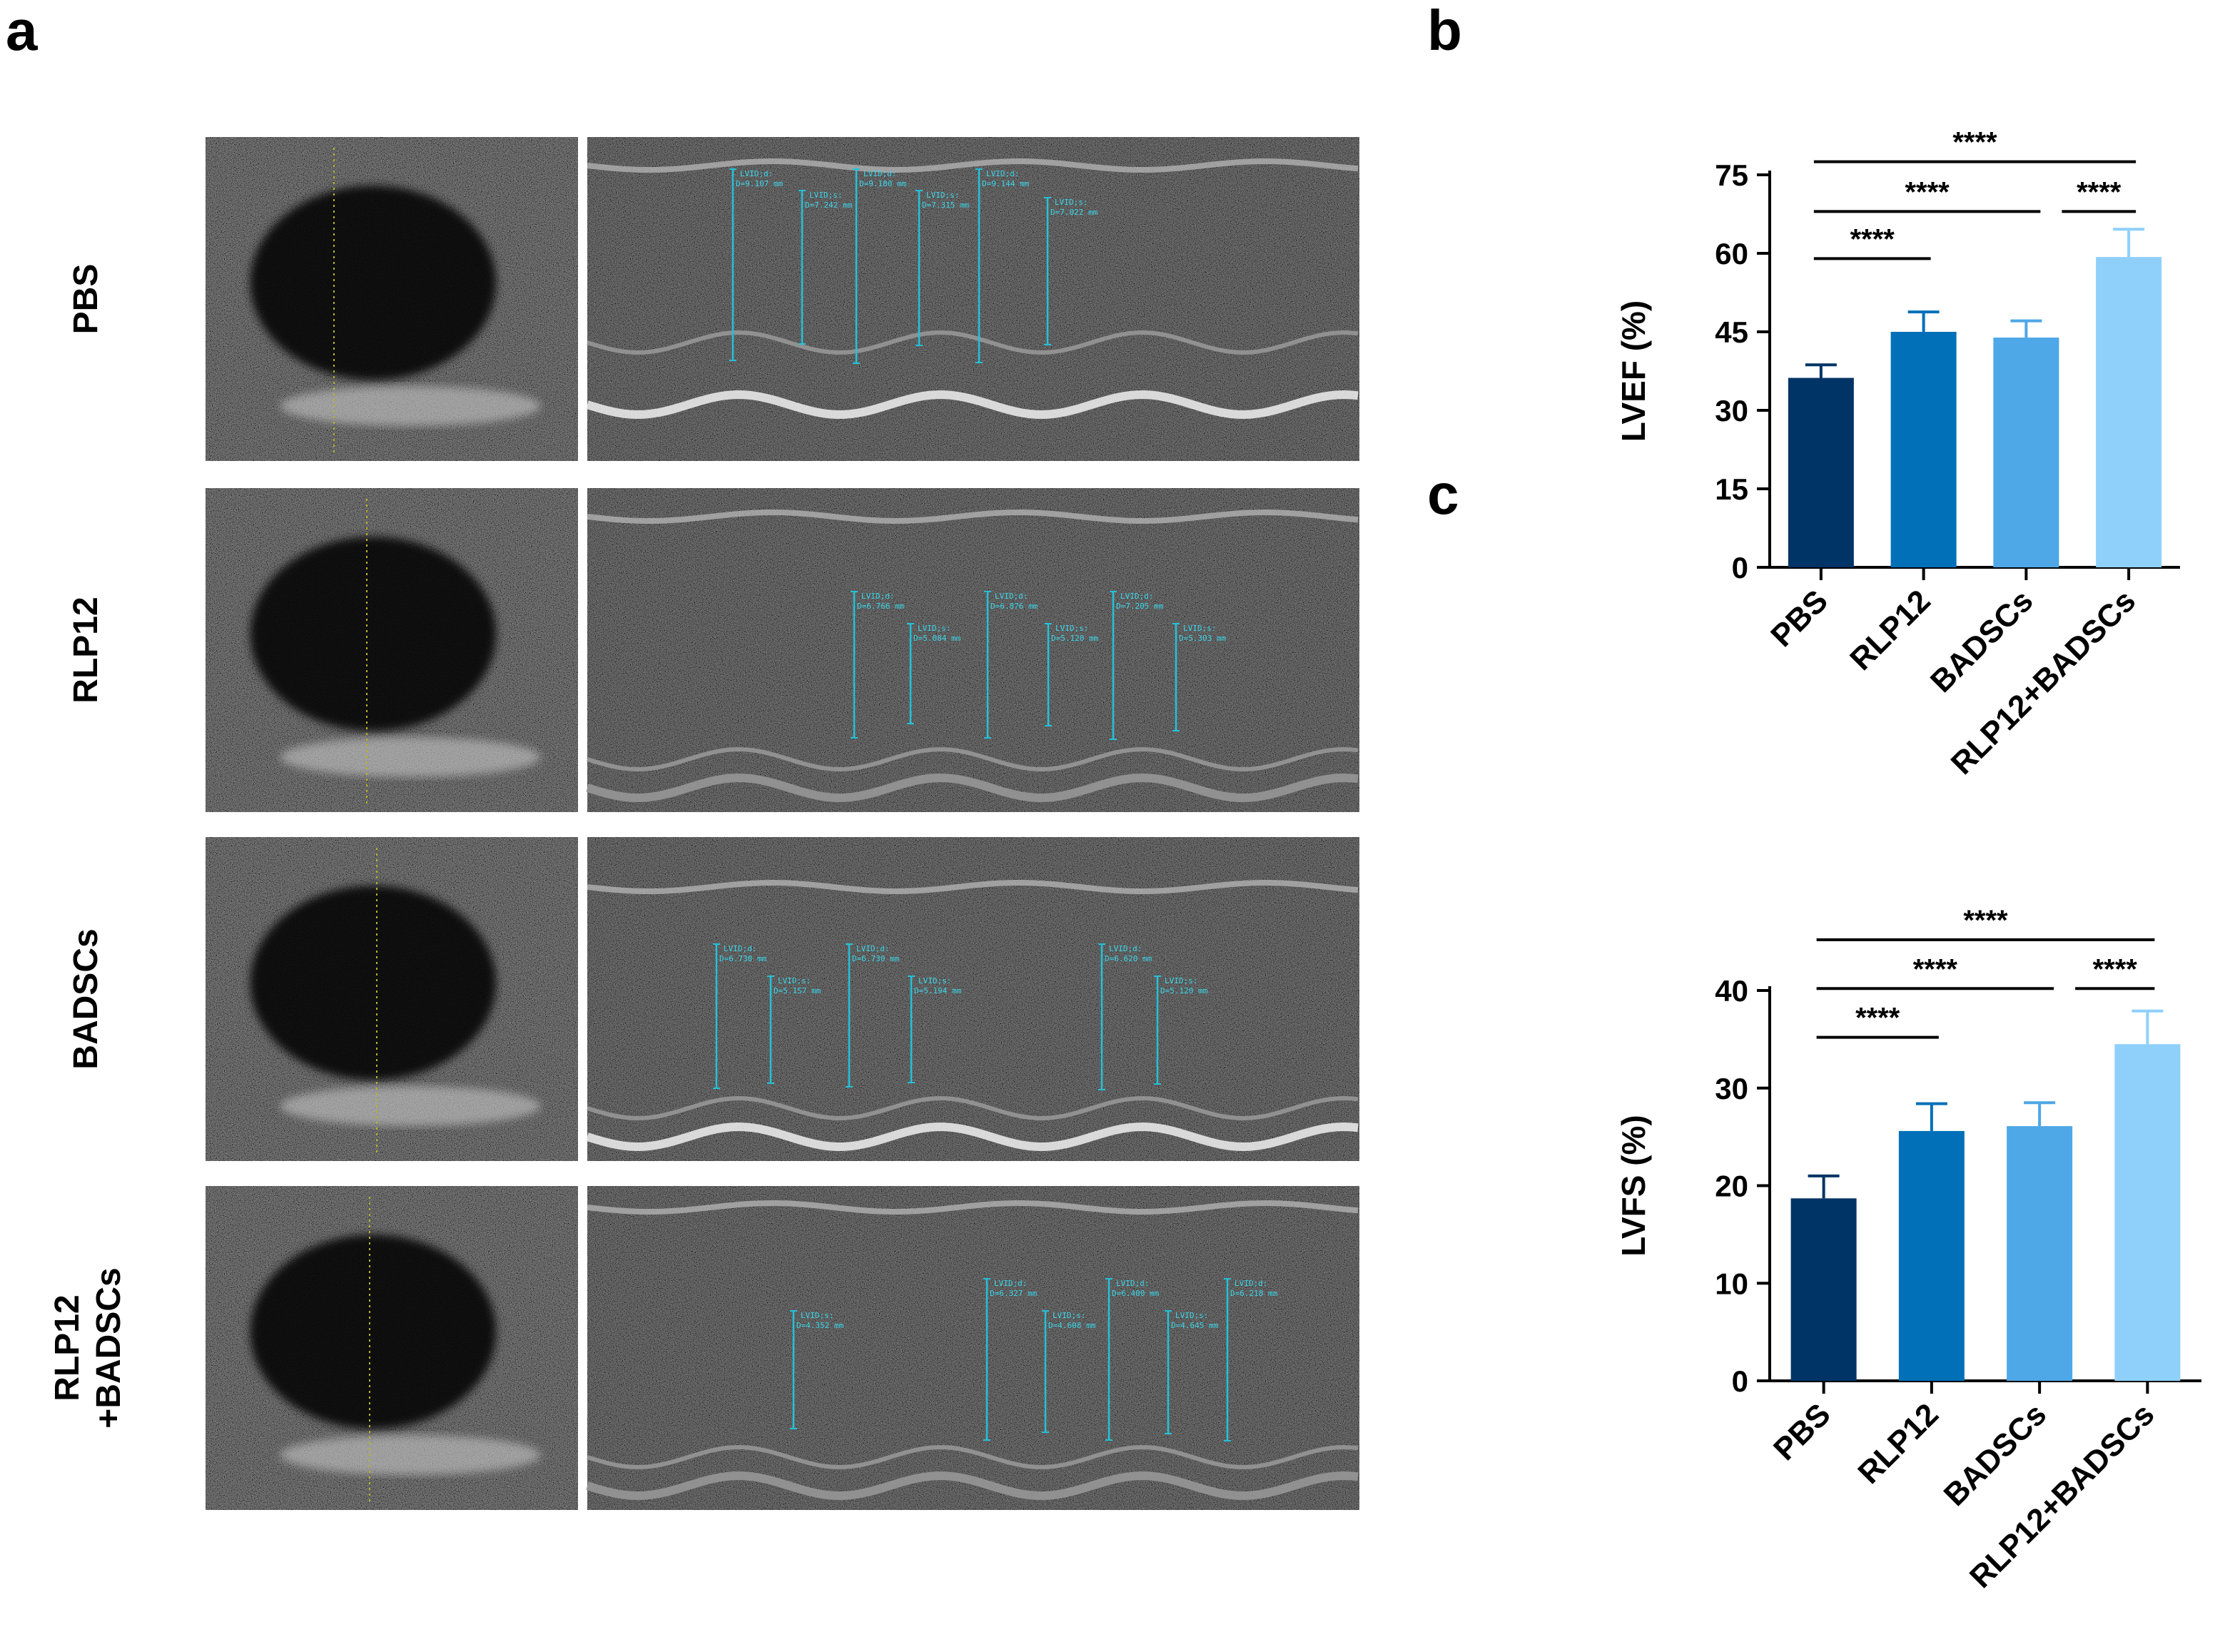 This screenshot has height=1652, width=2220. I want to click on measurement-value: D=5.084 mm, so click(937, 638).